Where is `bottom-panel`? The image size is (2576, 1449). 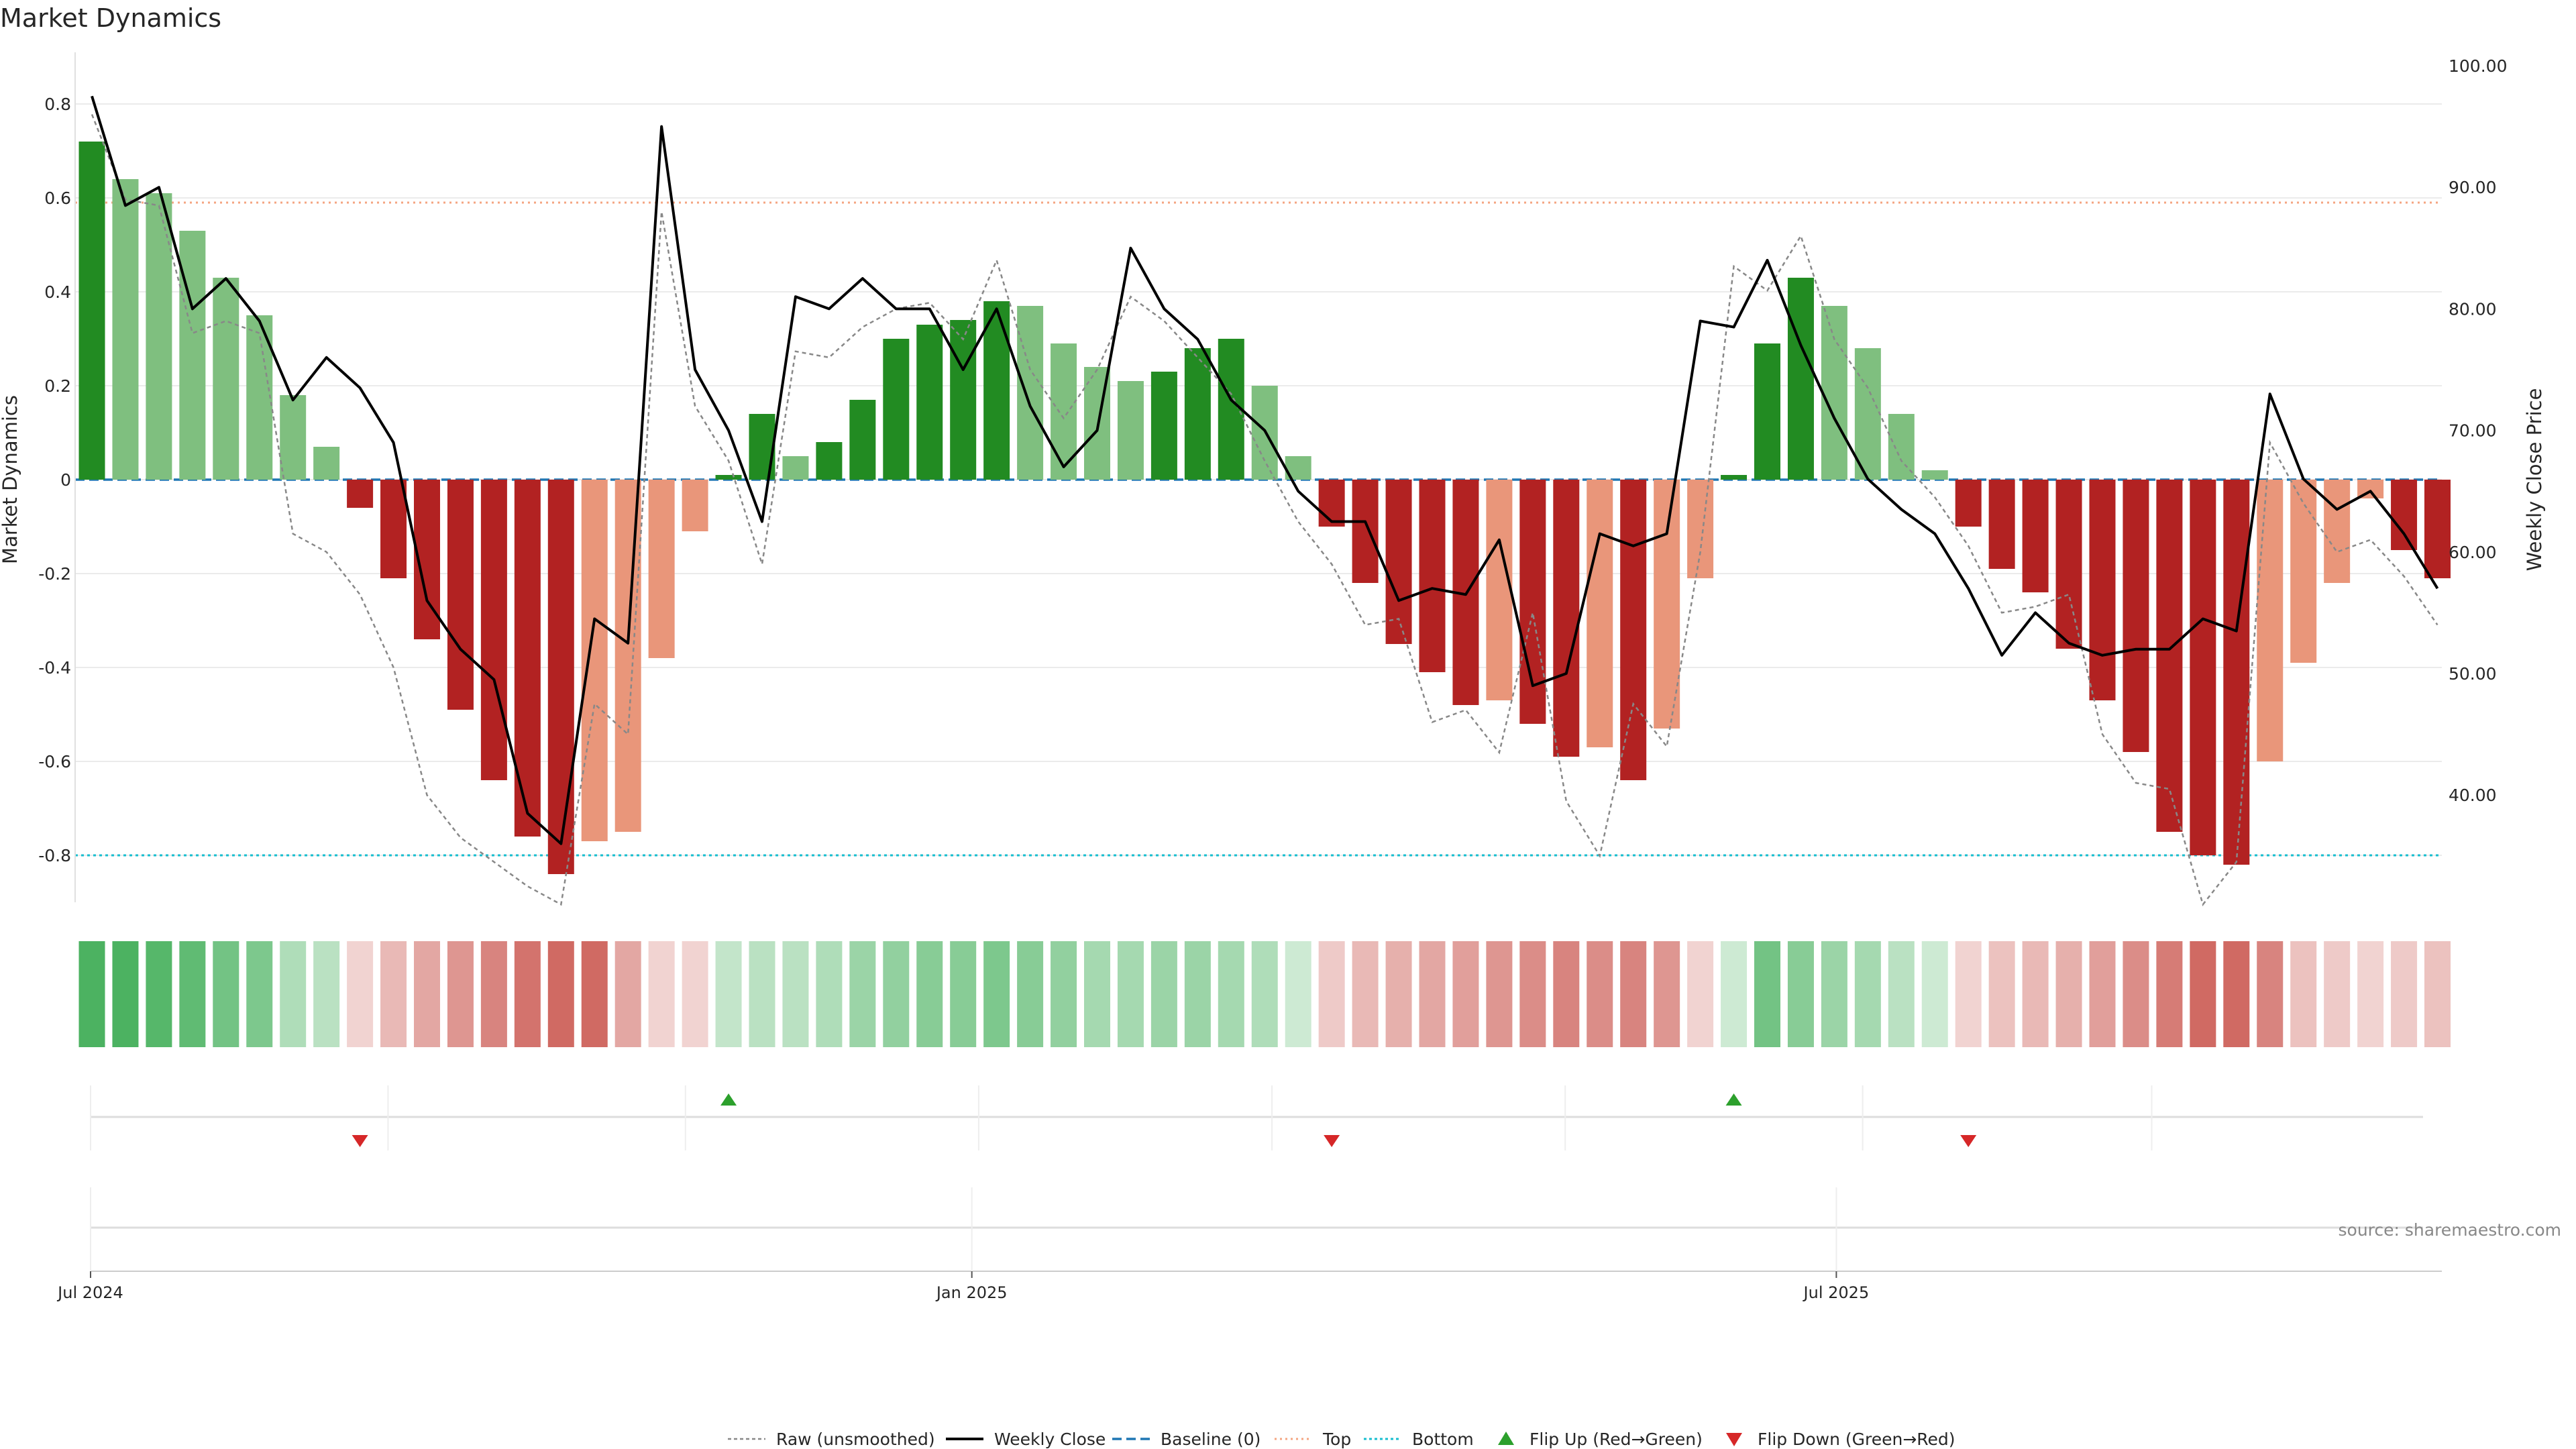
bottom-panel is located at coordinates (1266, 1249).